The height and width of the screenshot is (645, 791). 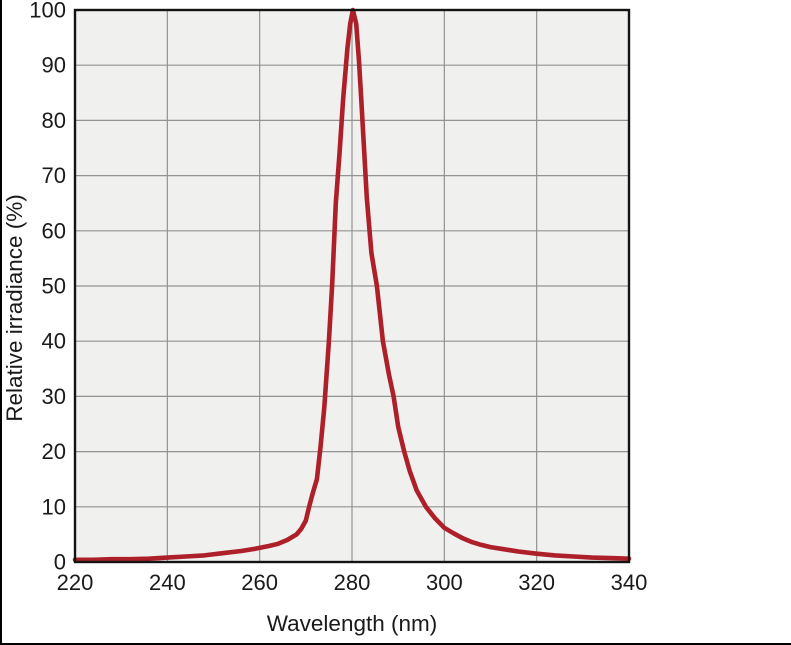 What do you see at coordinates (629, 582) in the screenshot?
I see `x-tick-label: 340` at bounding box center [629, 582].